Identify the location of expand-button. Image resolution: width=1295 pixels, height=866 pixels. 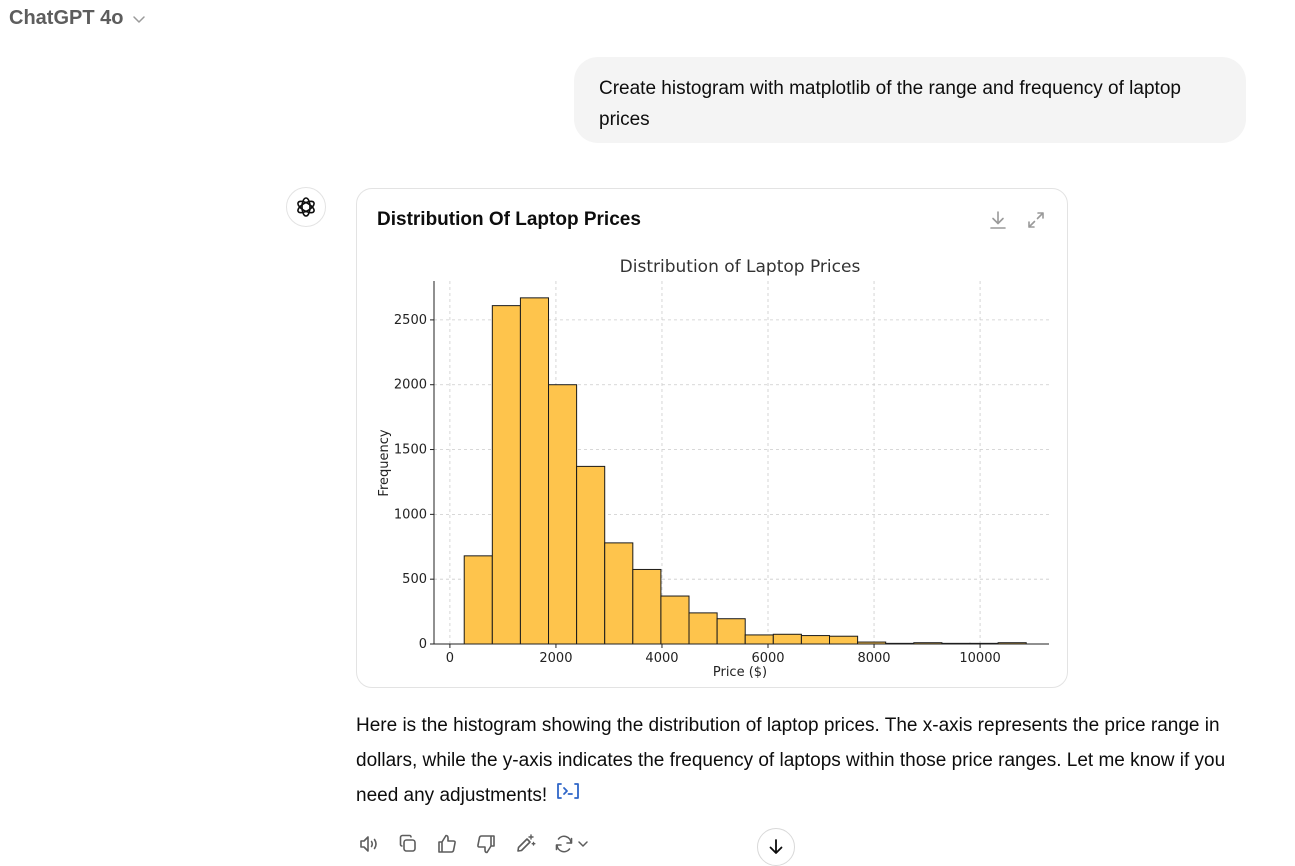
(1036, 220).